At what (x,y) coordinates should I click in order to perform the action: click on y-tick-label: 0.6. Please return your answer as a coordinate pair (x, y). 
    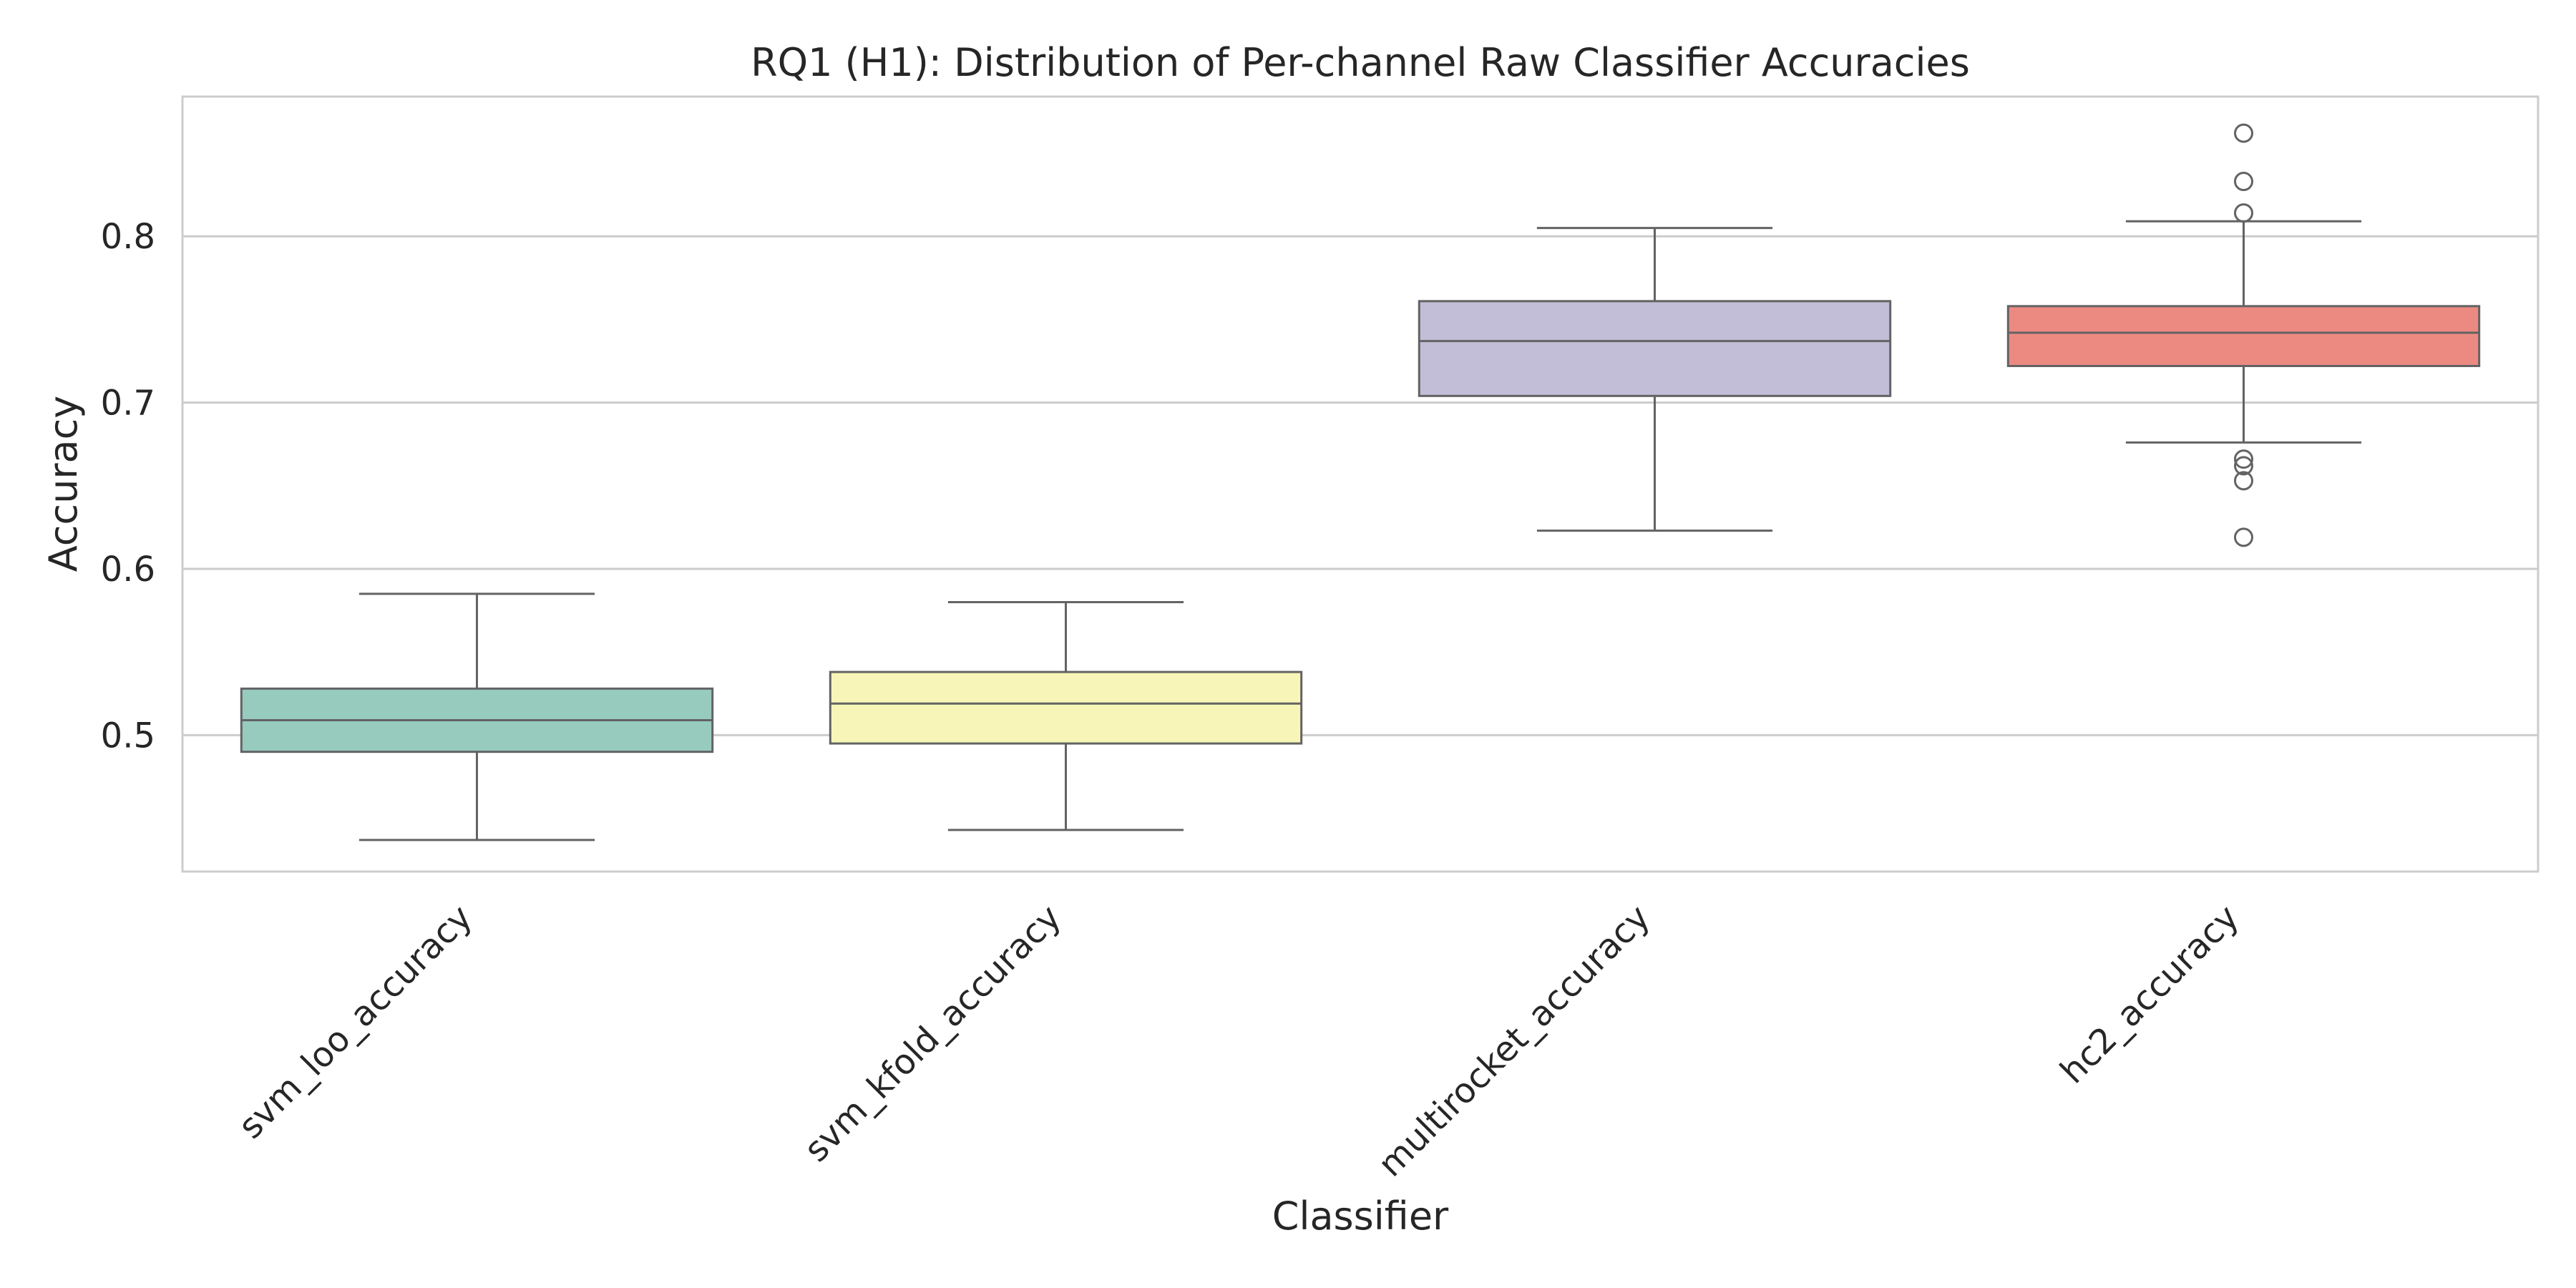
    Looking at the image, I should click on (128, 570).